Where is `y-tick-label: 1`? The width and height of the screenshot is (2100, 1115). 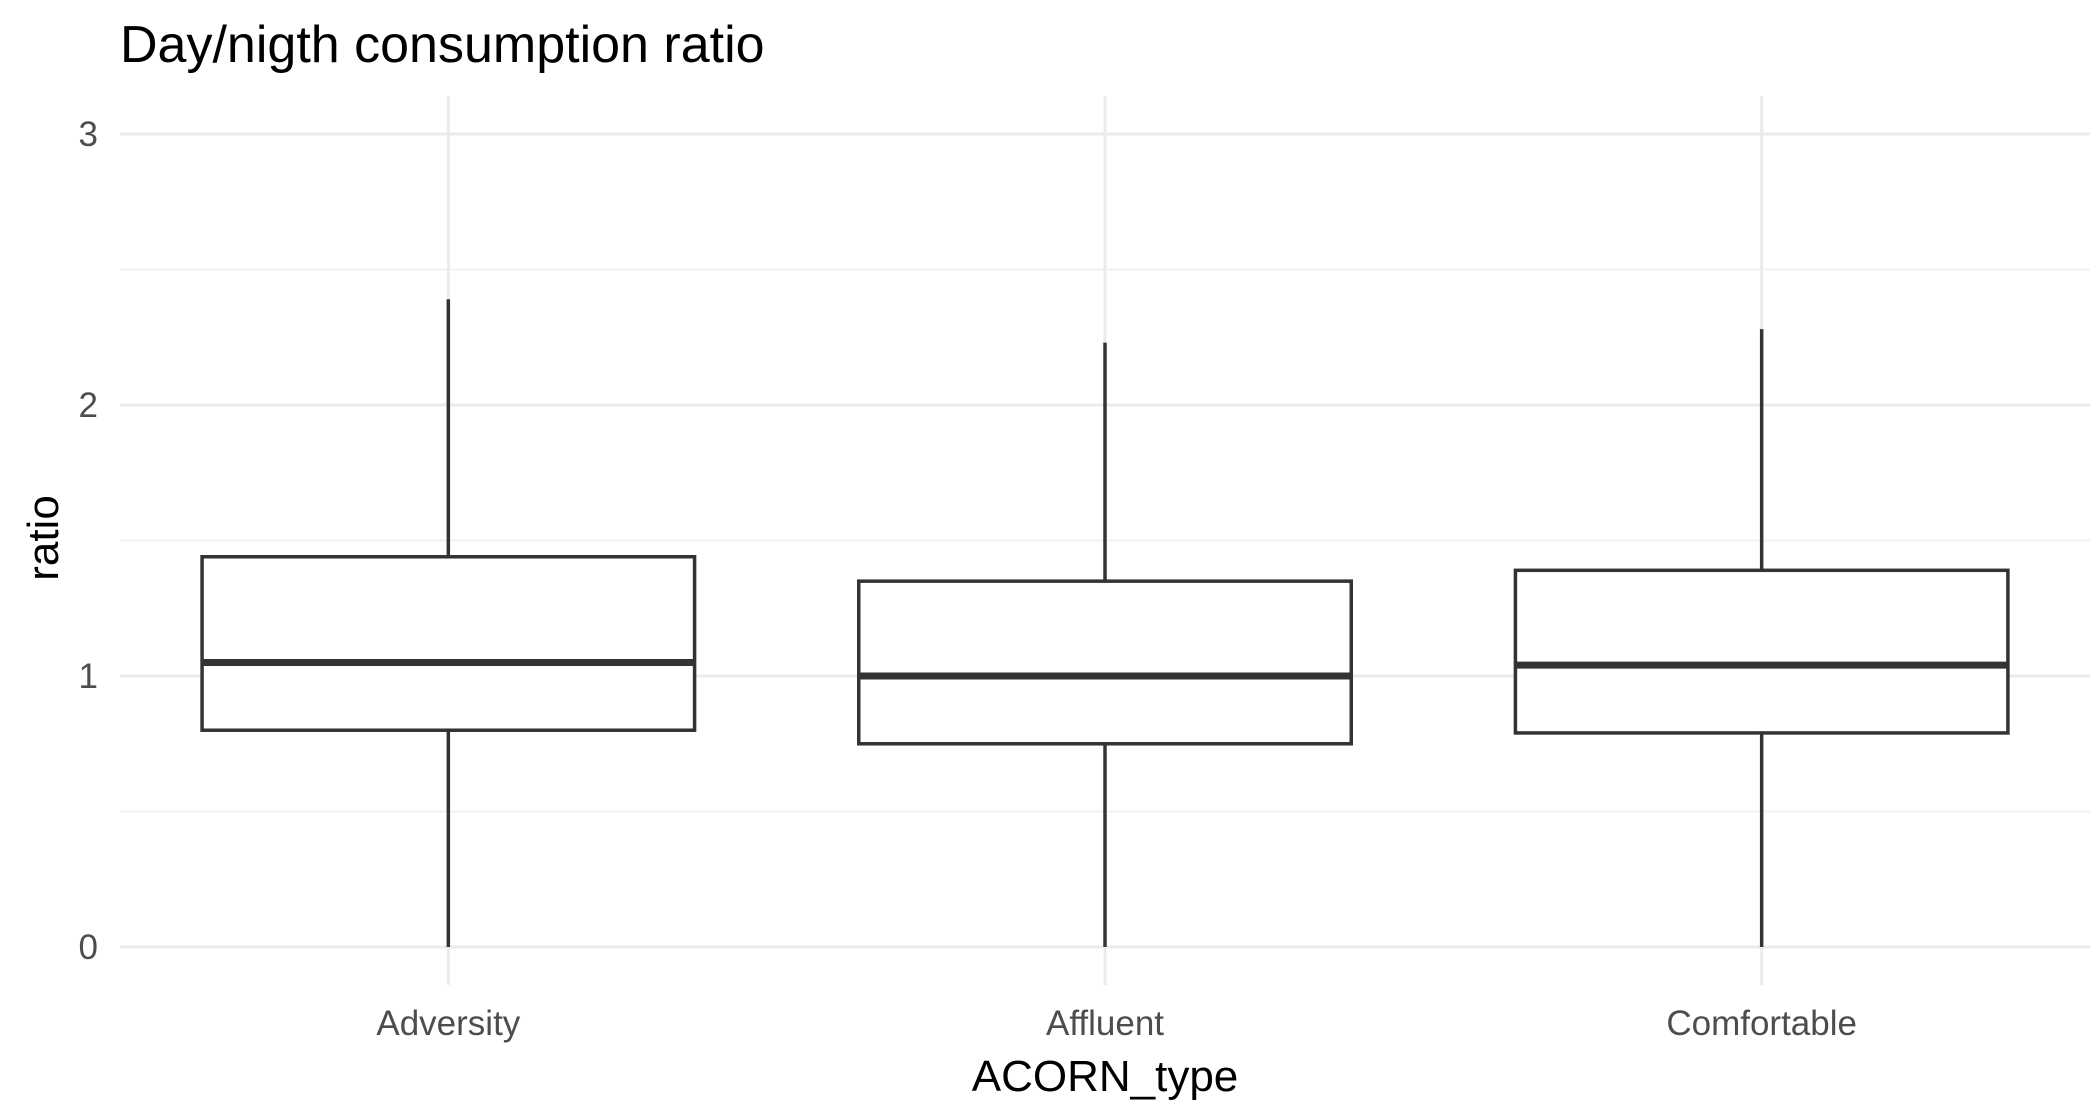
y-tick-label: 1 is located at coordinates (88, 676).